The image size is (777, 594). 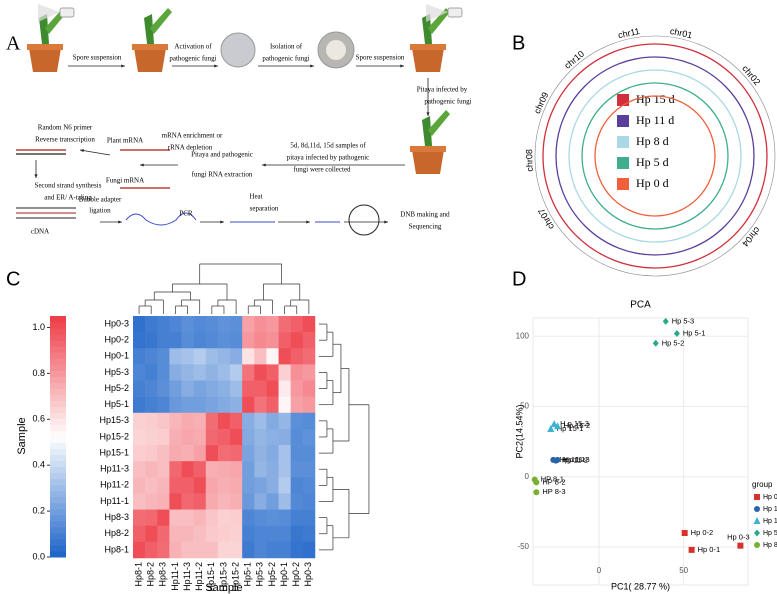 What do you see at coordinates (222, 155) in the screenshot?
I see `step-label: Pitaya and pathogenic` at bounding box center [222, 155].